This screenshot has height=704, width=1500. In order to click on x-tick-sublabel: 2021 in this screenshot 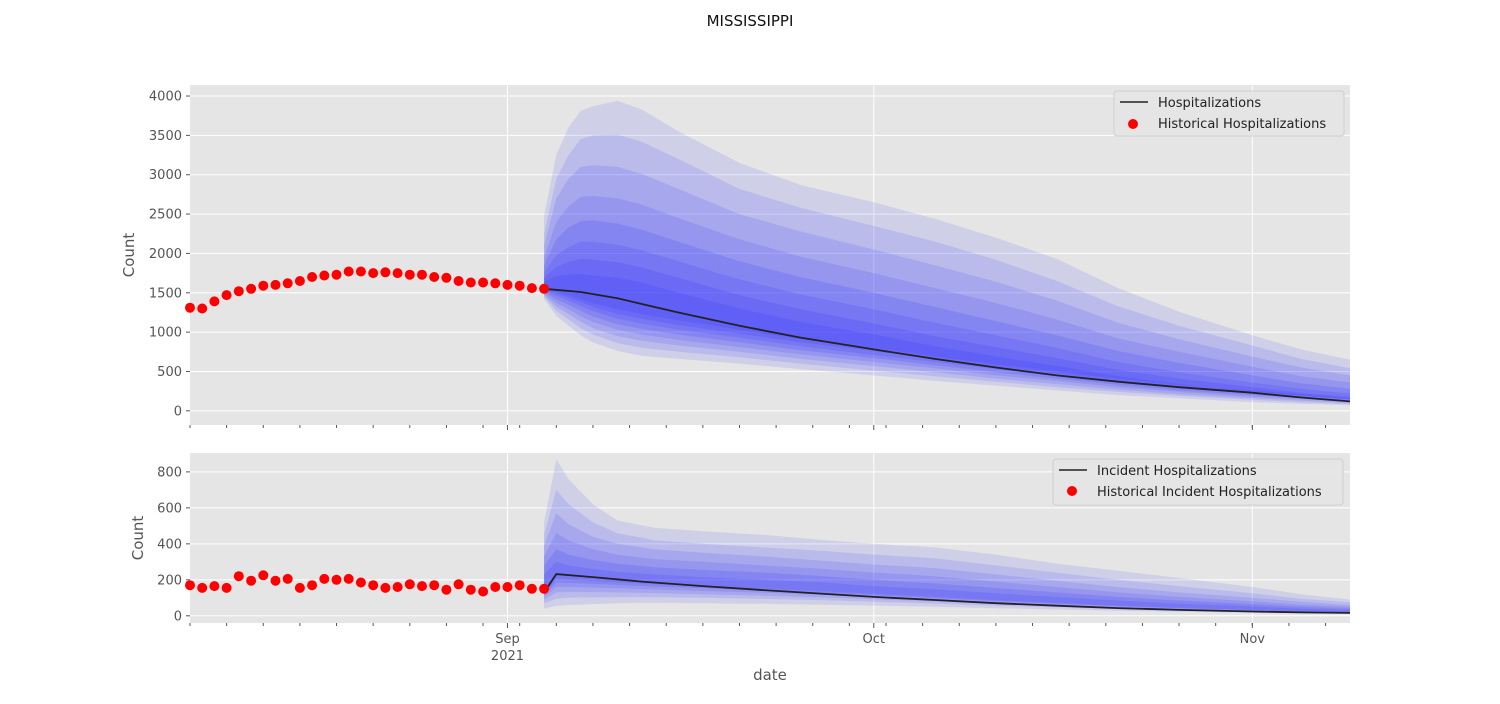, I will do `click(507, 656)`.